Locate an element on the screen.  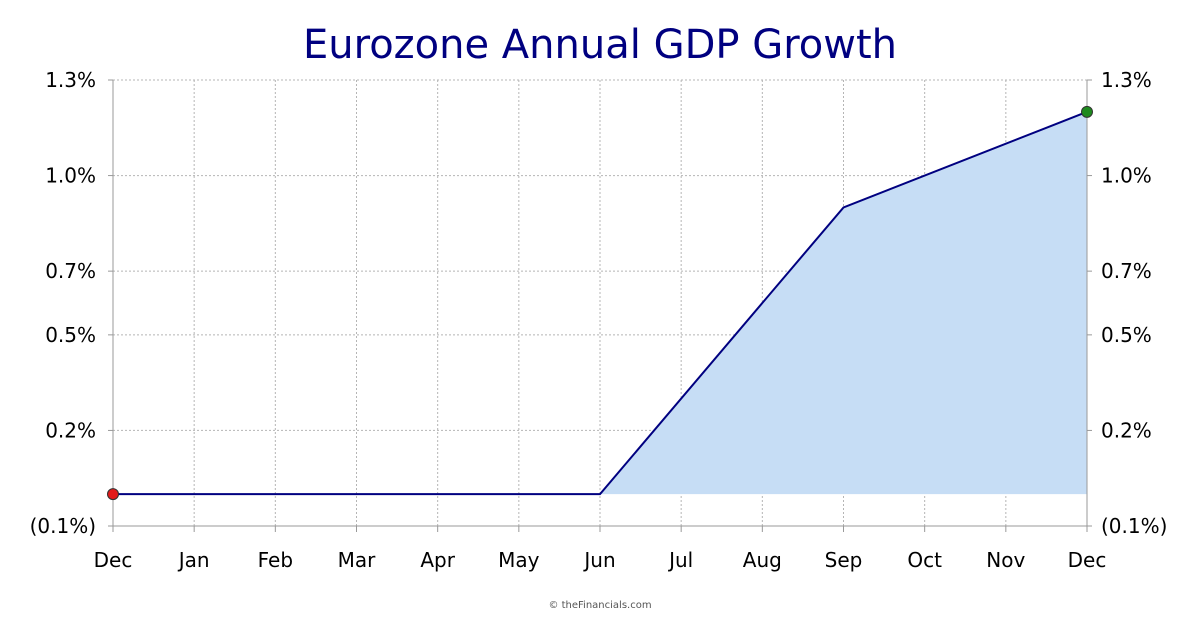
y-tick-label-right: 0.5% is located at coordinates (1126, 335).